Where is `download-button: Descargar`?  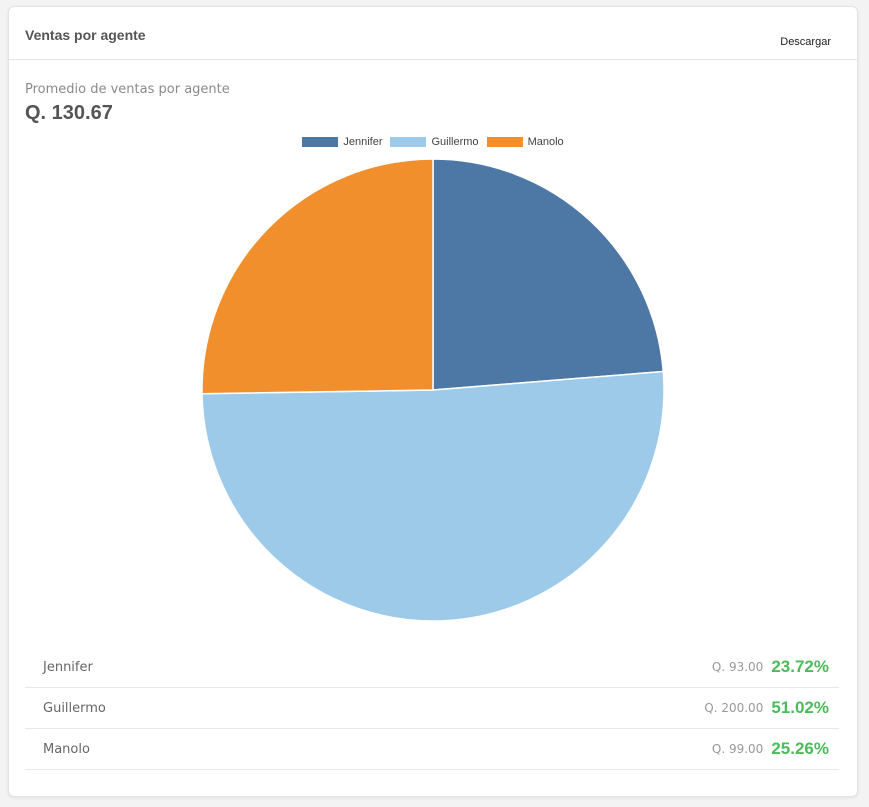 download-button: Descargar is located at coordinates (805, 42).